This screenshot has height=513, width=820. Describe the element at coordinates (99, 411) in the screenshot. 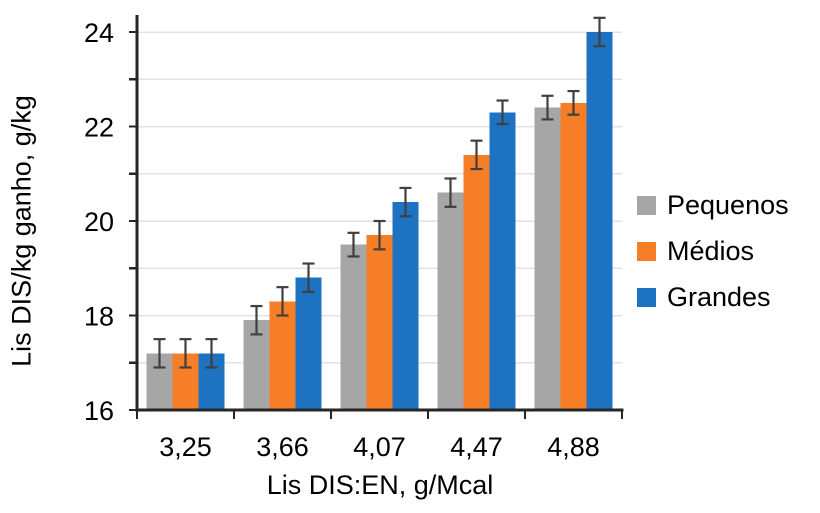

I see `y-tick-label: 16` at that location.